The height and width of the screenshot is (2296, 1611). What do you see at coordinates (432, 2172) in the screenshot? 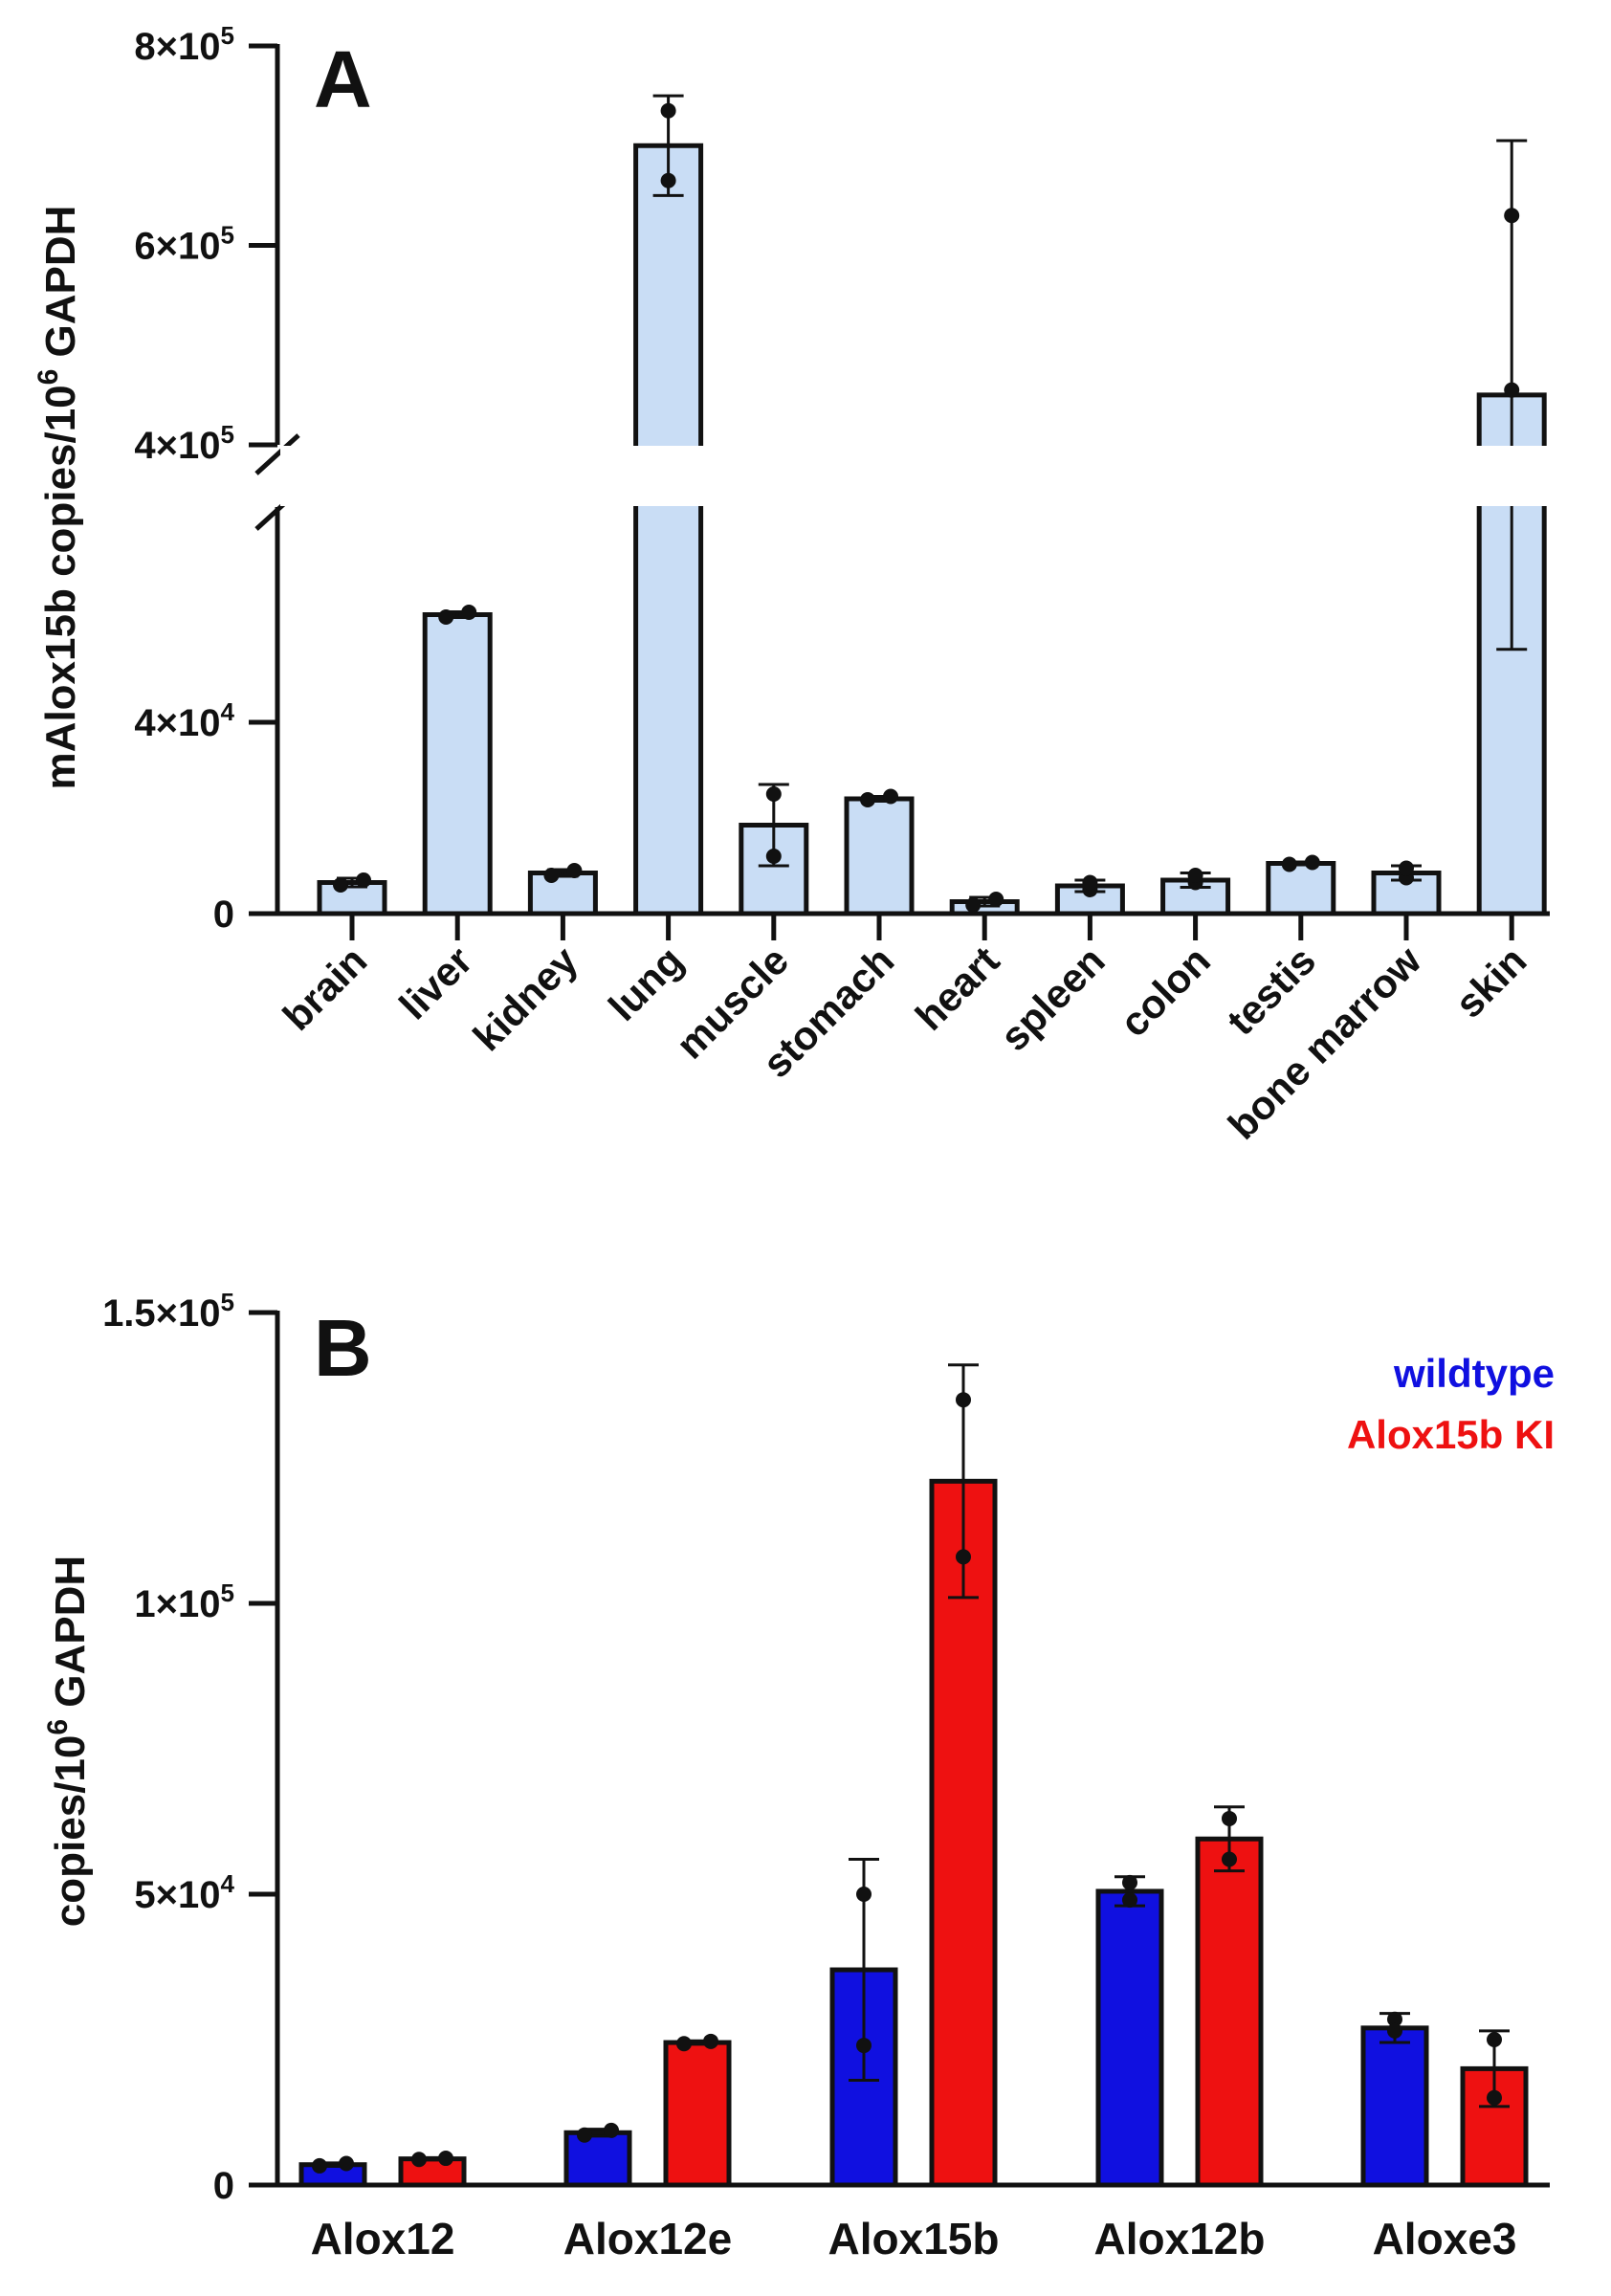
I see `bar-Alox12-Alox15b-KI` at bounding box center [432, 2172].